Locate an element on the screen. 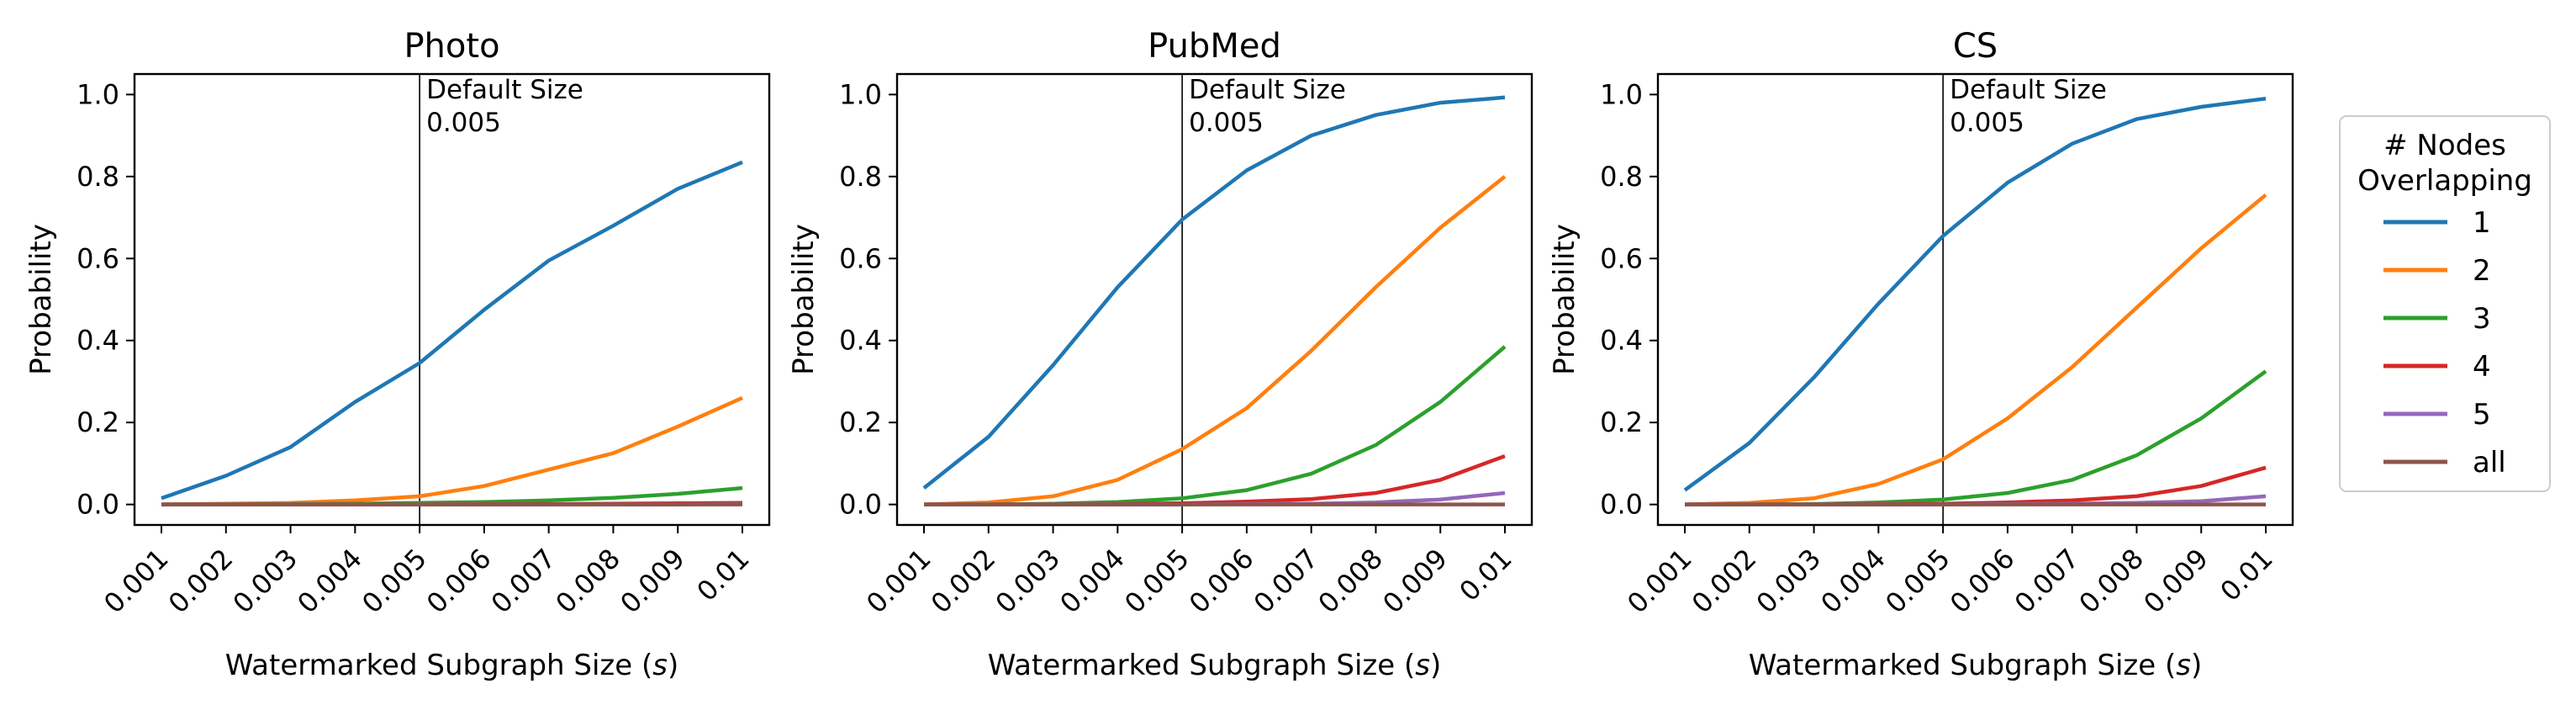  legend-item-4: 4 is located at coordinates (2437, 367).